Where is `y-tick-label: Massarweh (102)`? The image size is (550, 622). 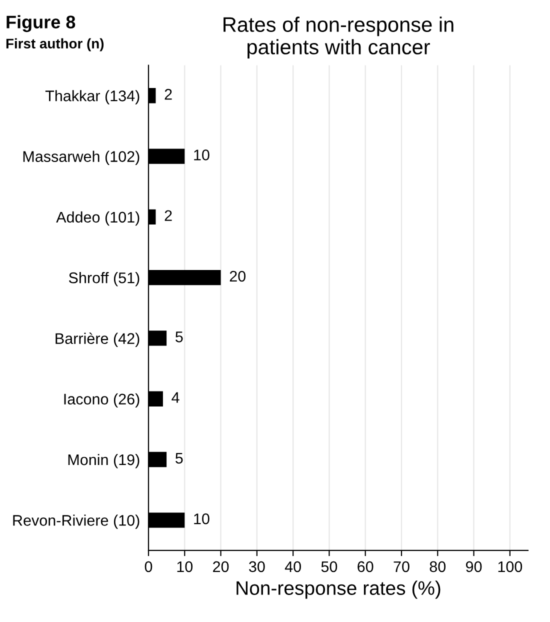 y-tick-label: Massarweh (102) is located at coordinates (81, 157).